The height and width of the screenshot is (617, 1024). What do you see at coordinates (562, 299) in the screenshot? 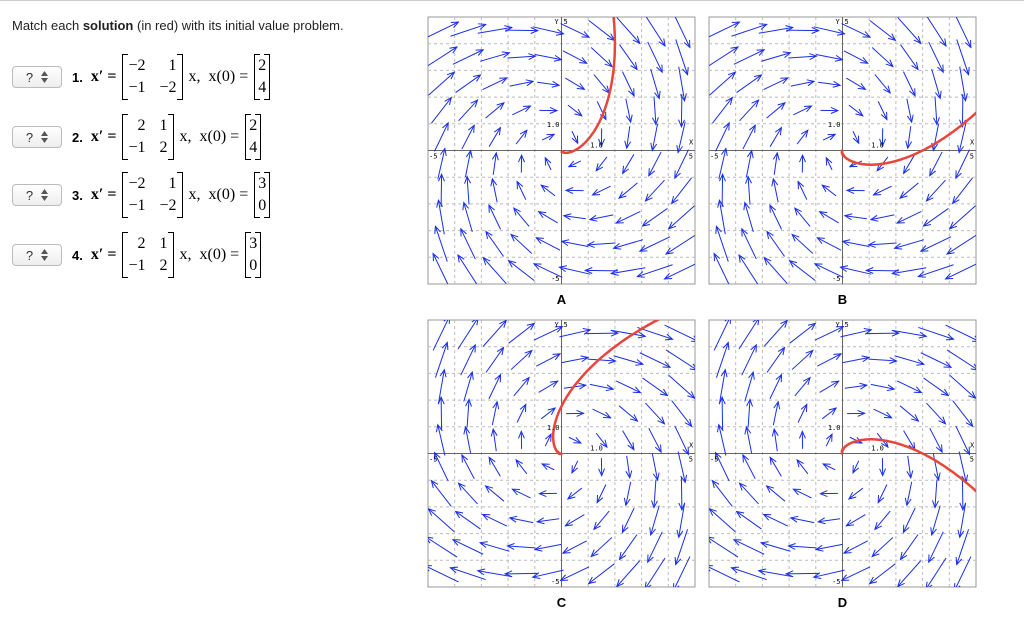
I see `graph-label: A` at bounding box center [562, 299].